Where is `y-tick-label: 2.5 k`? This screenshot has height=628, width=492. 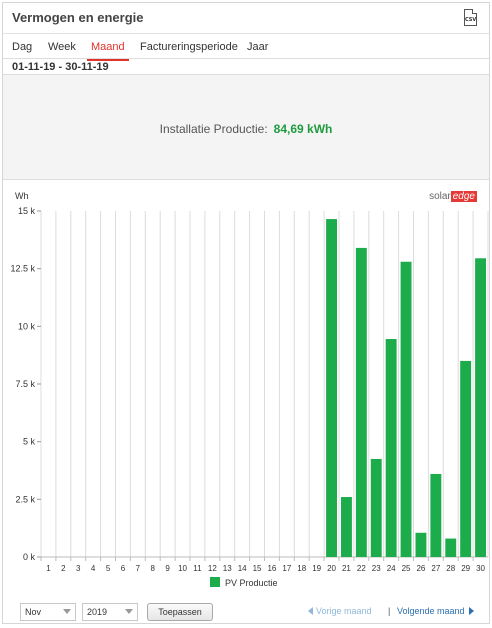 y-tick-label: 2.5 k is located at coordinates (25, 499).